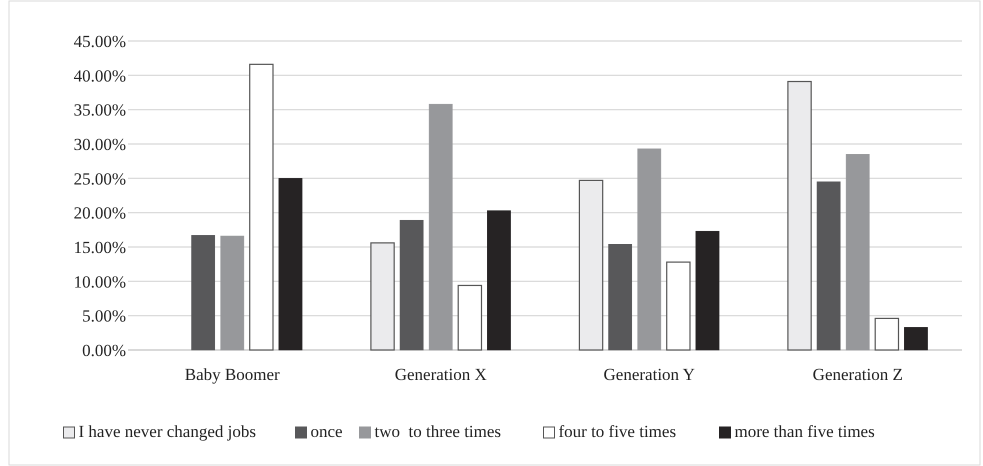 This screenshot has height=466, width=983. I want to click on y-tick-label: 25.00%, so click(100, 178).